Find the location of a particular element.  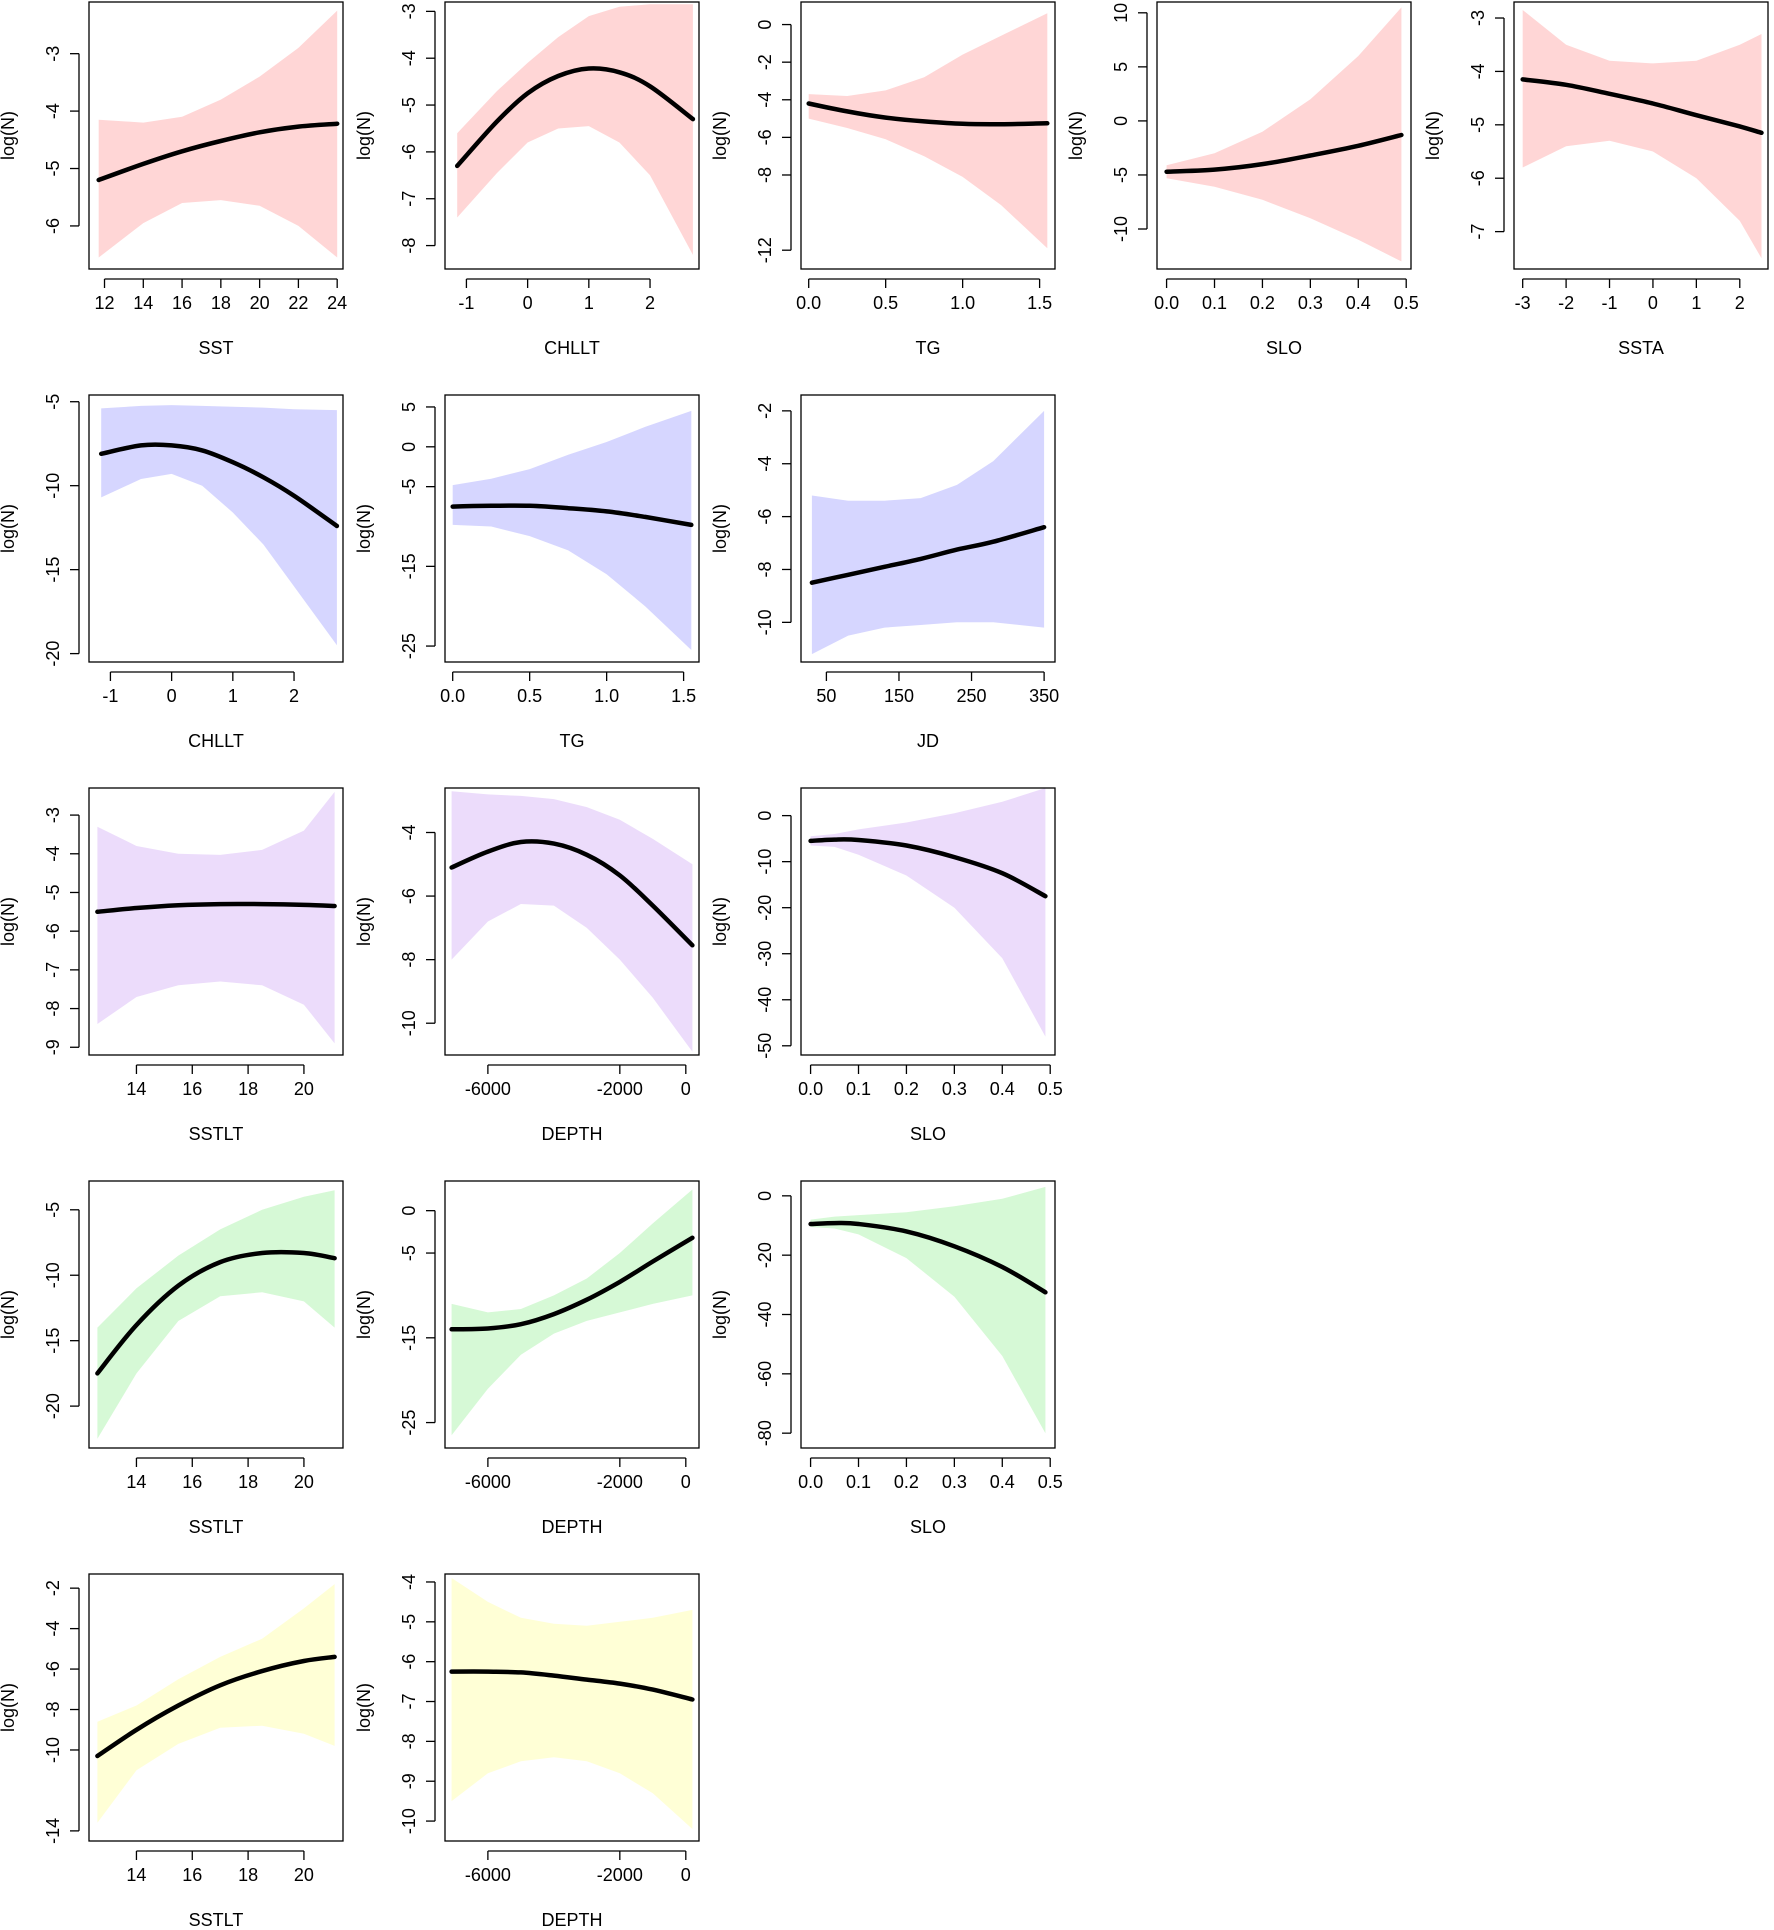

x-axis-title: DEPTH is located at coordinates (571, 1920).